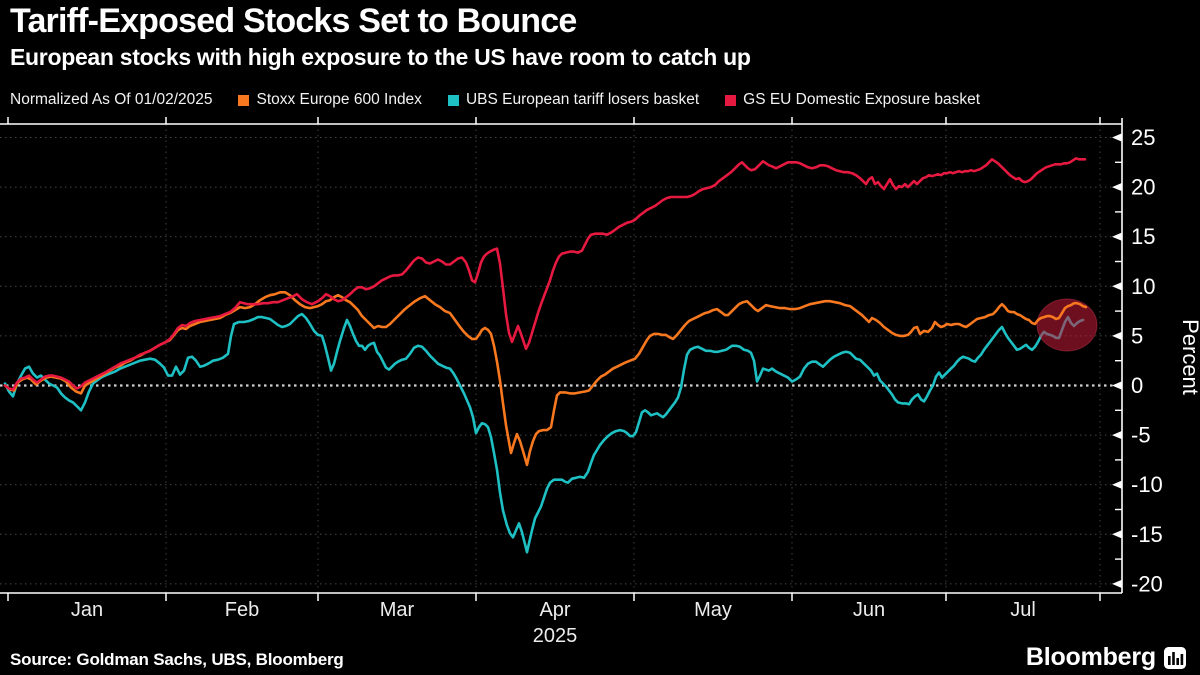 Image resolution: width=1200 pixels, height=675 pixels. Describe the element at coordinates (1067, 325) in the screenshot. I see `highlight-circle-annotation` at that location.